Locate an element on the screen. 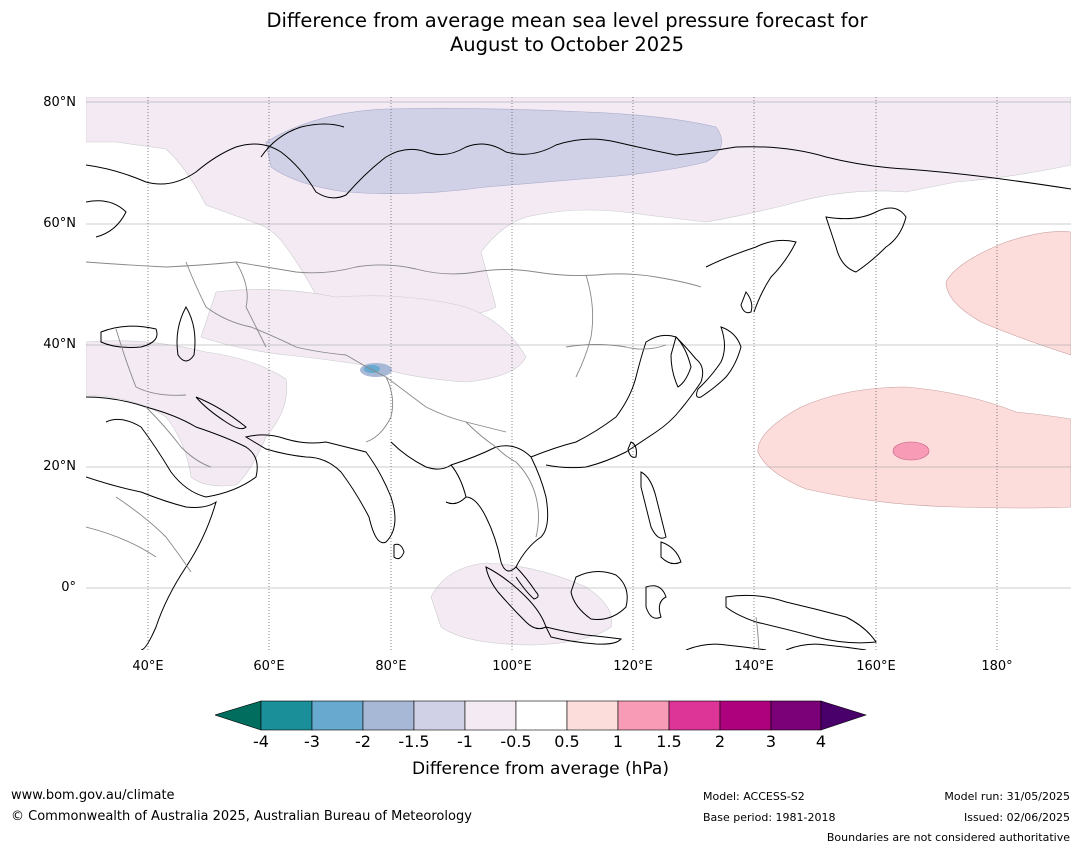  lon-label-100e: 100°E is located at coordinates (512, 666).